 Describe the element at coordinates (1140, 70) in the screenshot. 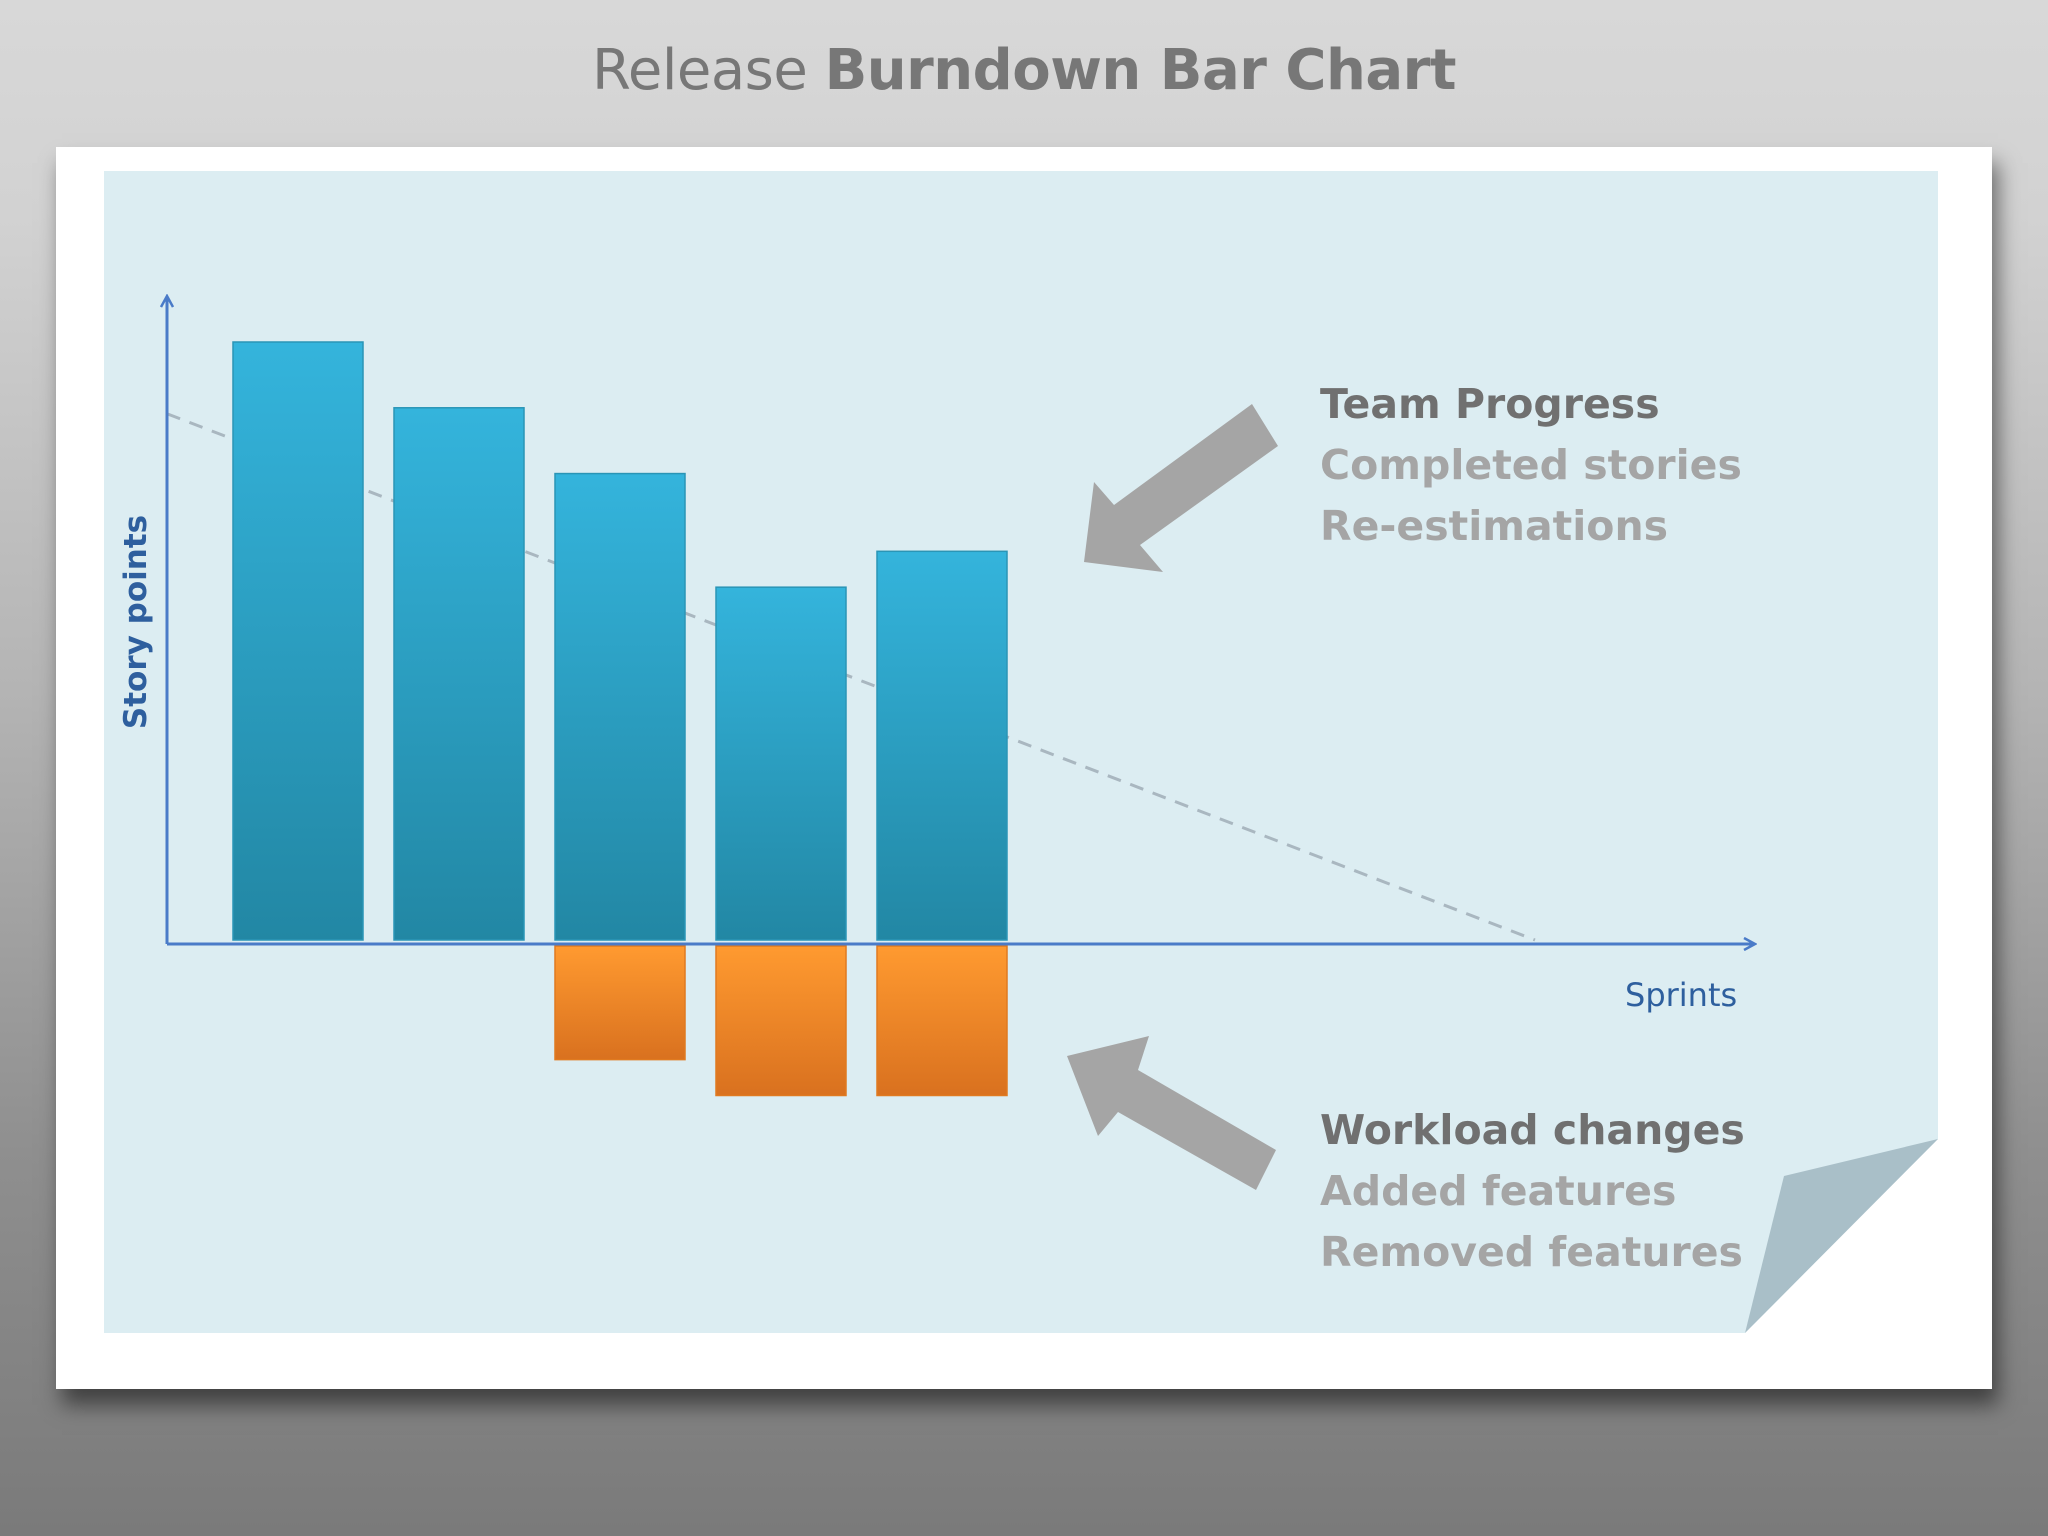

I see `title-bold: Burndown Bar Chart` at that location.